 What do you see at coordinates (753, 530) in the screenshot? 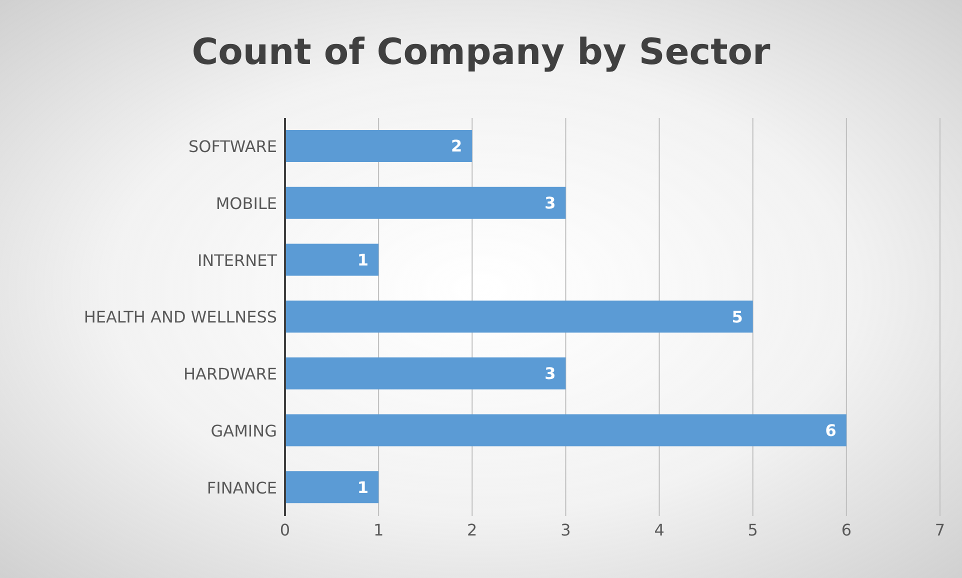
I see `x-tick-label: 5` at bounding box center [753, 530].